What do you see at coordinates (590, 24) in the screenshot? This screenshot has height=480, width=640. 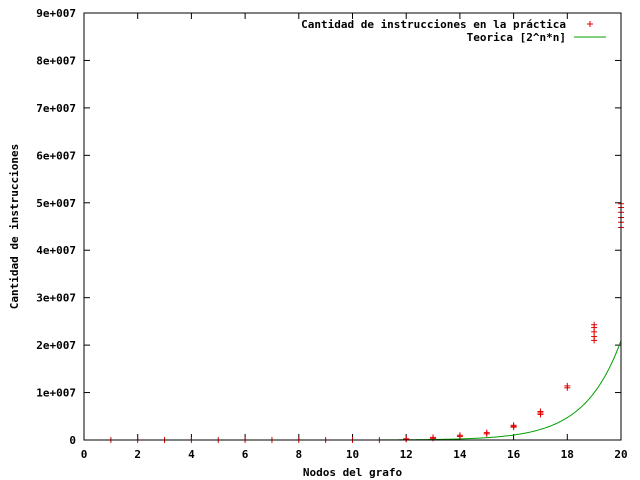 I see `legend-marker-plus` at bounding box center [590, 24].